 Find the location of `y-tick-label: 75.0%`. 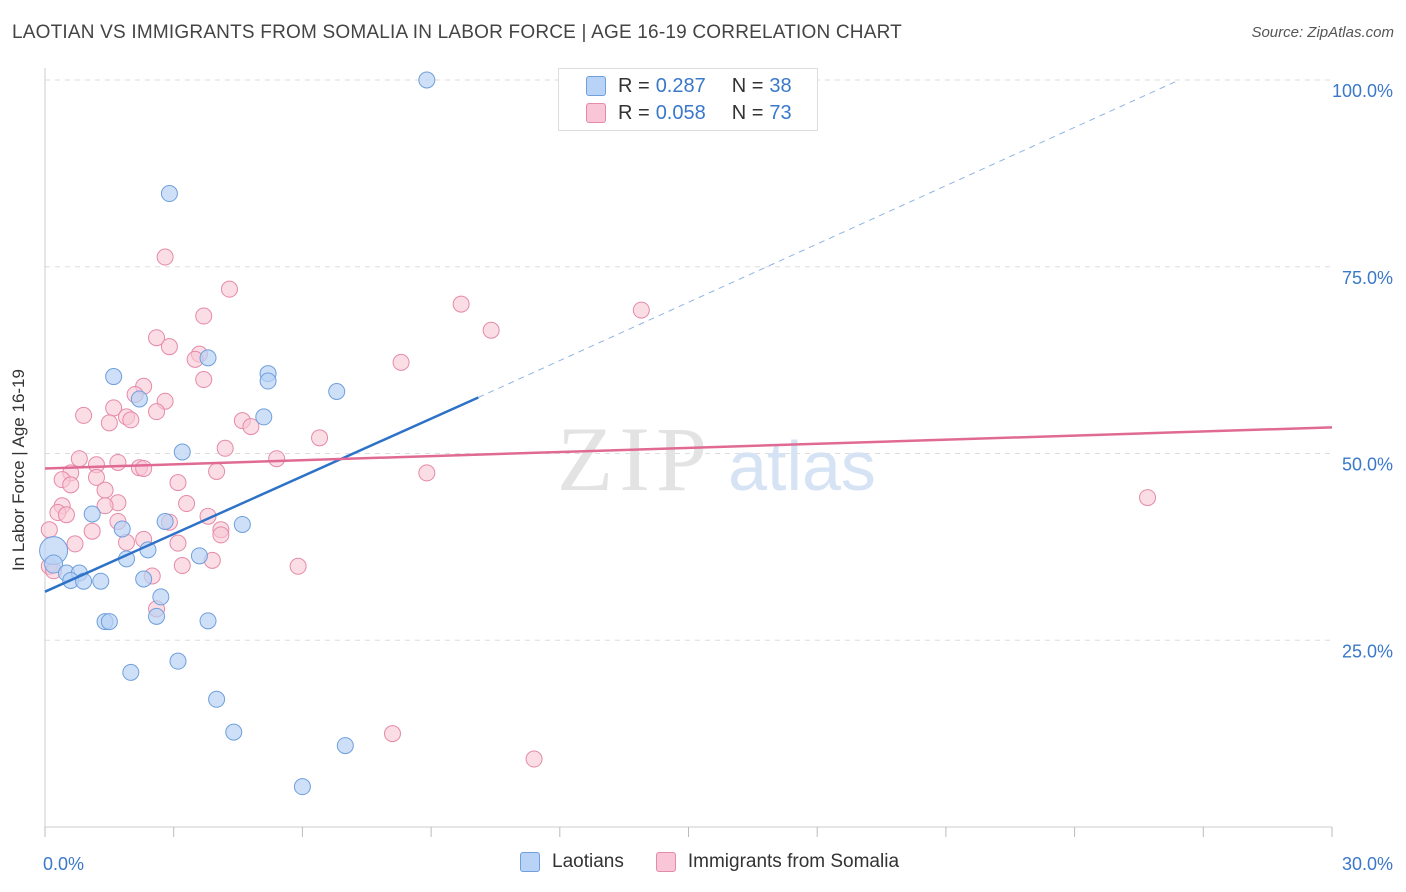

y-tick-label: 75.0% is located at coordinates (1367, 278).